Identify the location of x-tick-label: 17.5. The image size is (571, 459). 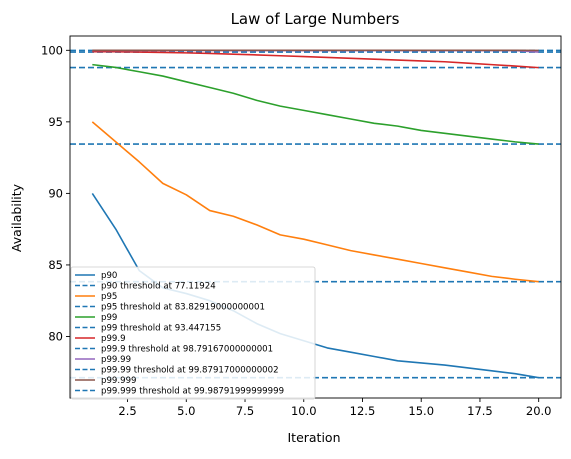
(480, 411).